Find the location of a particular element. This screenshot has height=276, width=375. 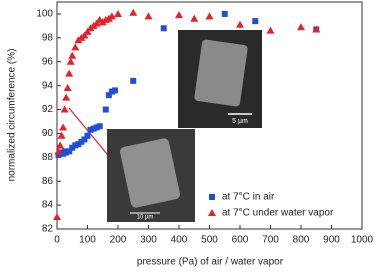

y-tick-label: 86 is located at coordinates (48, 181).